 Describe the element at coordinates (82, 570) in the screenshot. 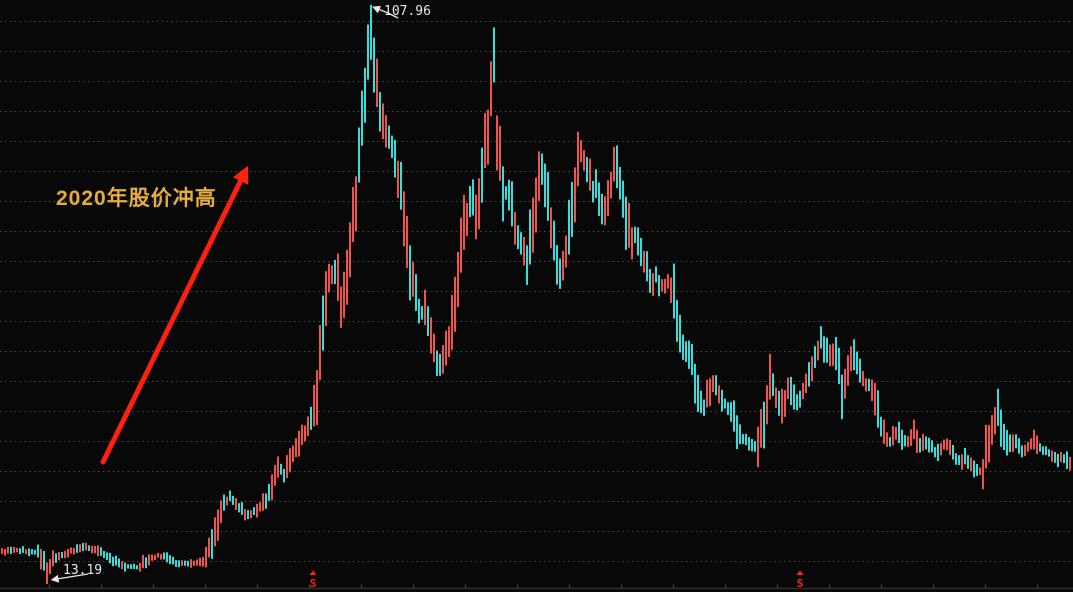

I see `low-price-label: 13.19` at that location.